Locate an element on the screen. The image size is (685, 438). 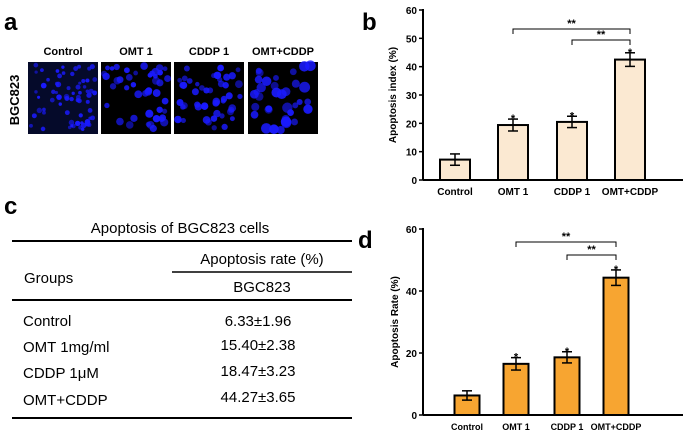
column-label: Control is located at coordinates (62, 52).